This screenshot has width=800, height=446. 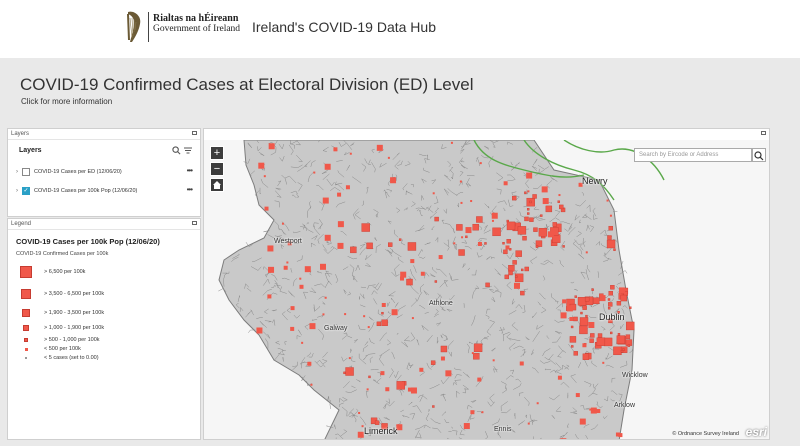 What do you see at coordinates (26, 191) in the screenshot?
I see `layer-checkbox-checked: ✓` at bounding box center [26, 191].